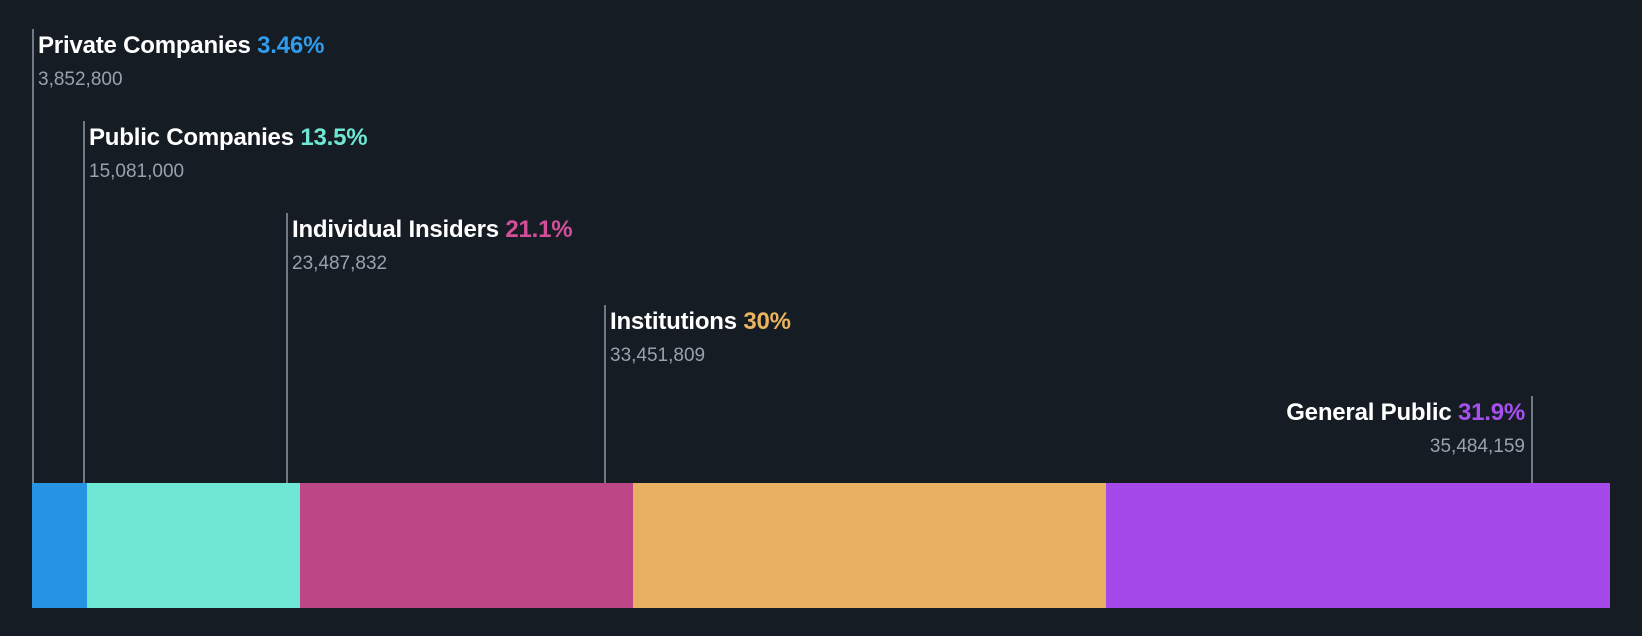 This screenshot has width=1642, height=636. What do you see at coordinates (767, 321) in the screenshot?
I see `label-percent-institutions: 30%` at bounding box center [767, 321].